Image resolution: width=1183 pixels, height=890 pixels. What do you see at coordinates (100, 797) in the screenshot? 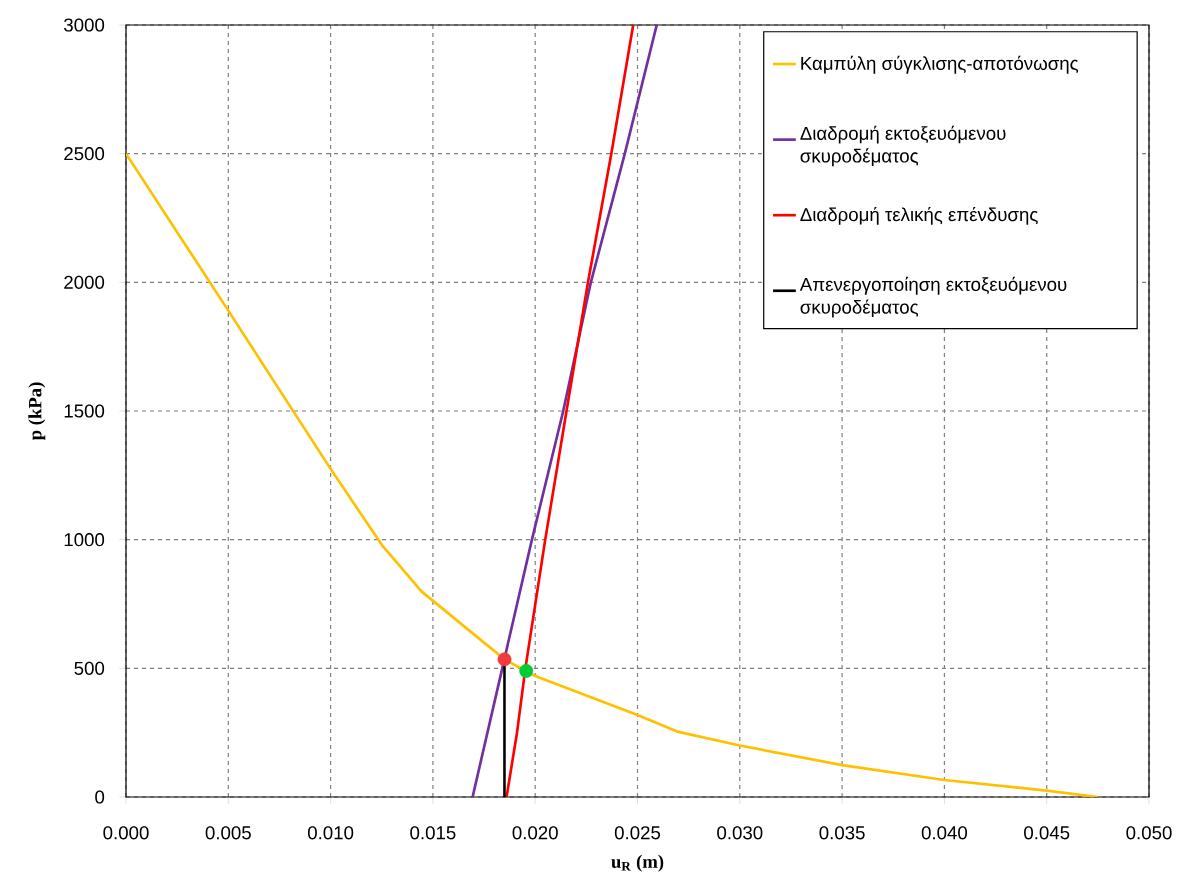
I see `y-tick-label: 0` at bounding box center [100, 797].